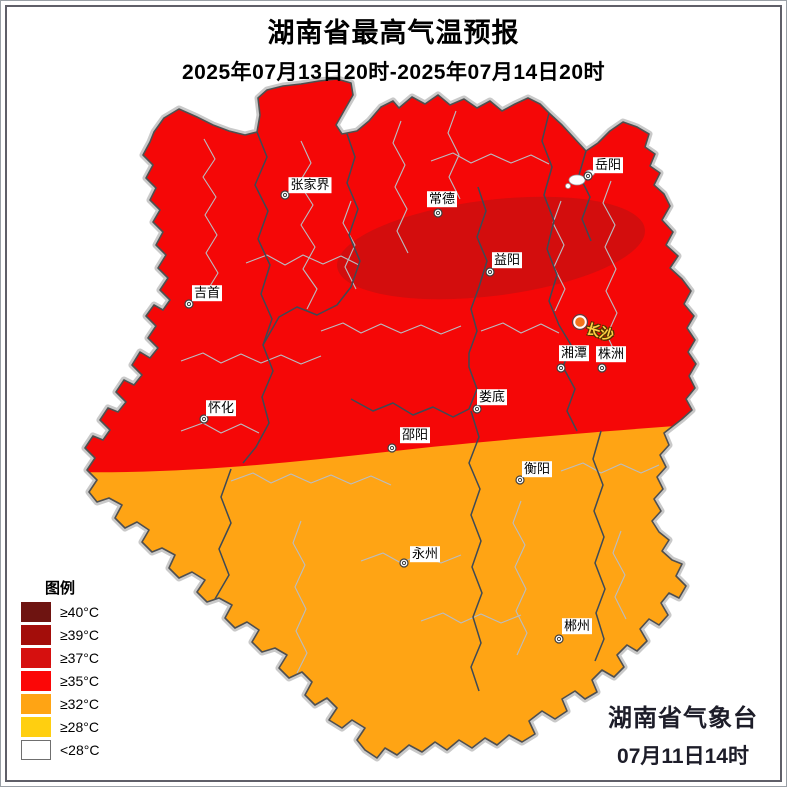 The width and height of the screenshot is (787, 787). I want to click on legend-swatch-ge32, so click(36, 704).